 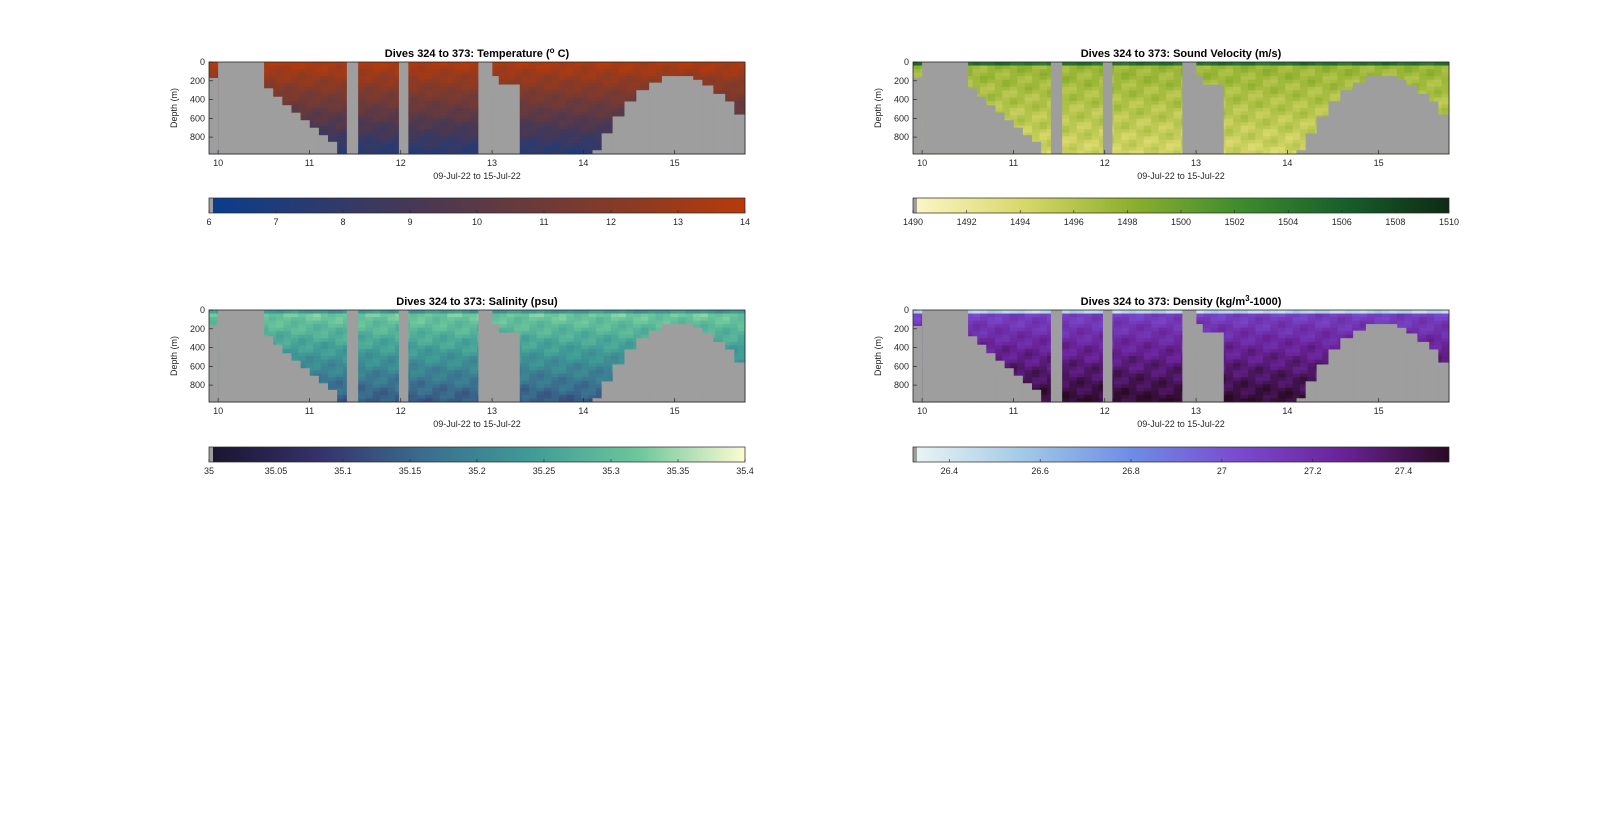 I want to click on x-tick-label: 14, so click(x=1287, y=163).